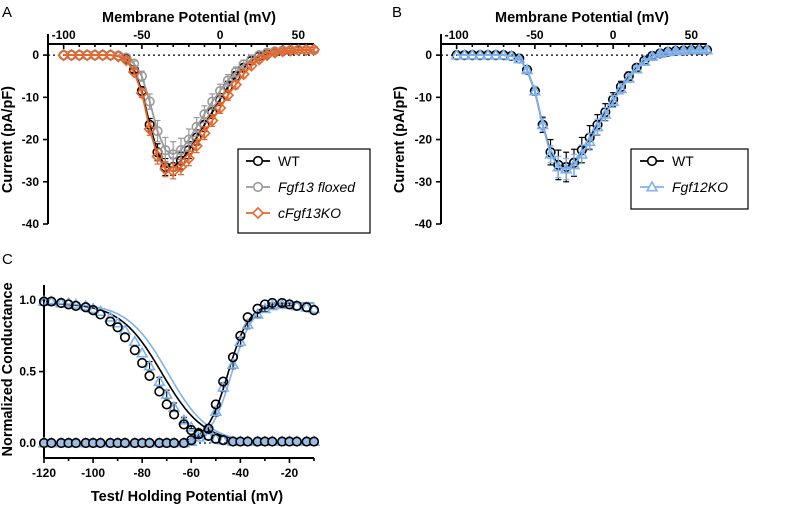 This screenshot has width=800, height=510. I want to click on x-axis-label: Membrane Potential (mV), so click(582, 18).